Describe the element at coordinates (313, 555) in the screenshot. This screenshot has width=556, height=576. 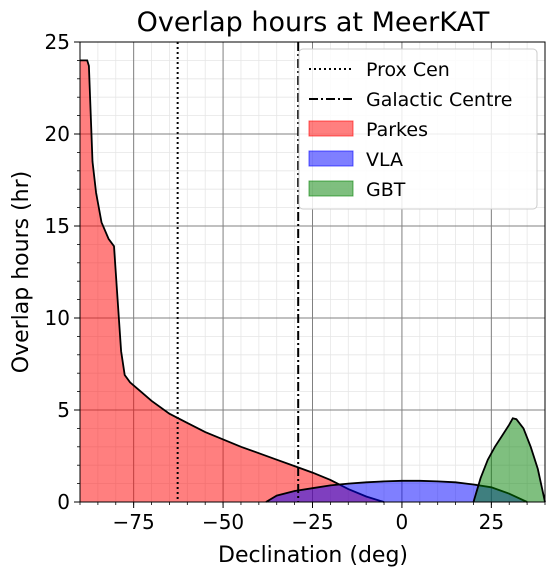
I see `x-axis-label: Declination (deg)` at that location.